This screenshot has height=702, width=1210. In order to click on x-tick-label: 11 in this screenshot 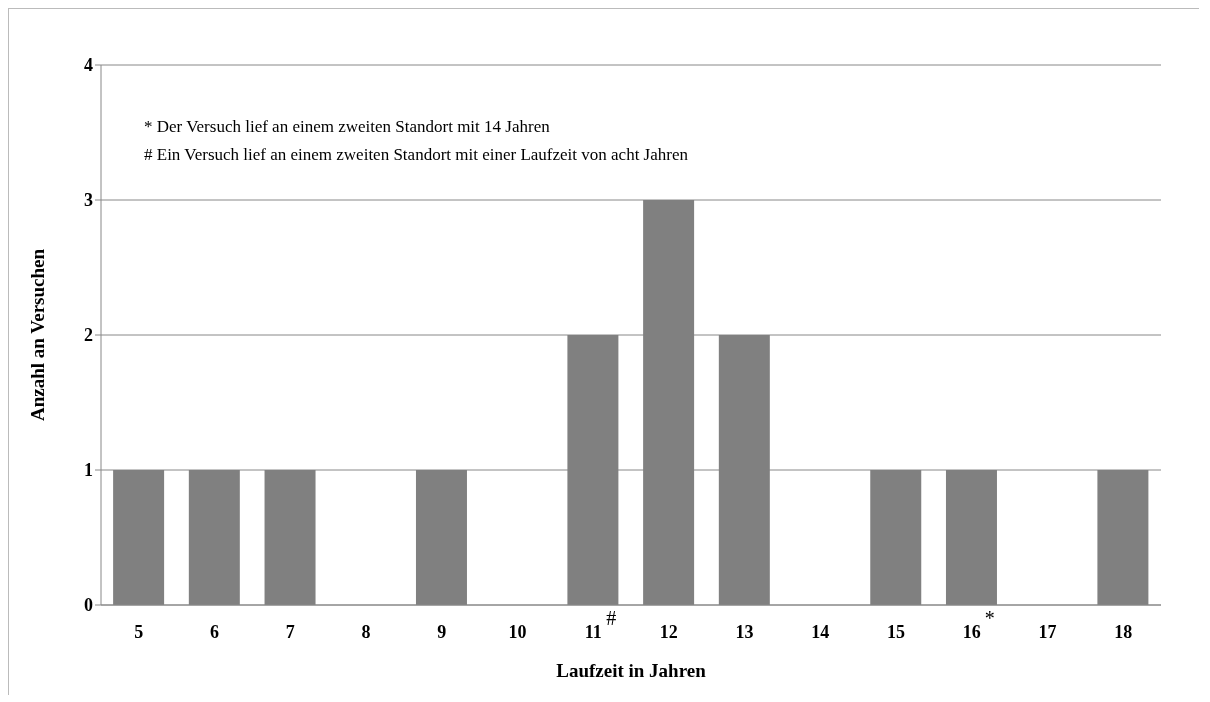, I will do `click(593, 631)`.